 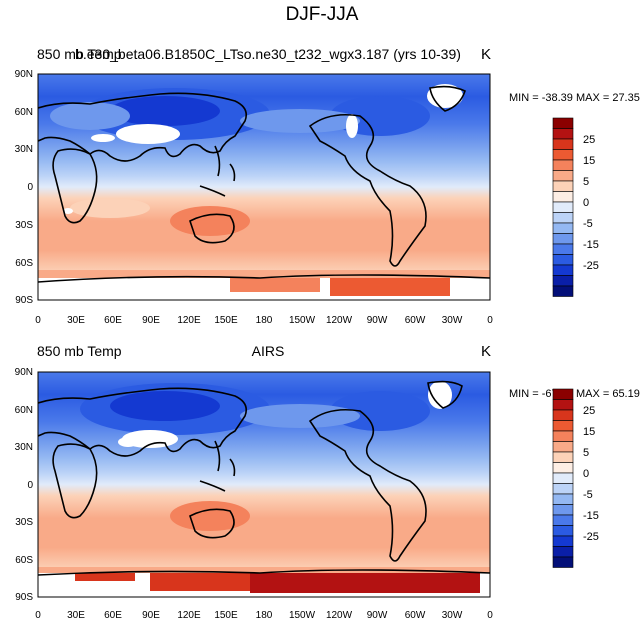 What do you see at coordinates (24, 225) in the screenshot?
I see `lat-label: 30S` at bounding box center [24, 225].